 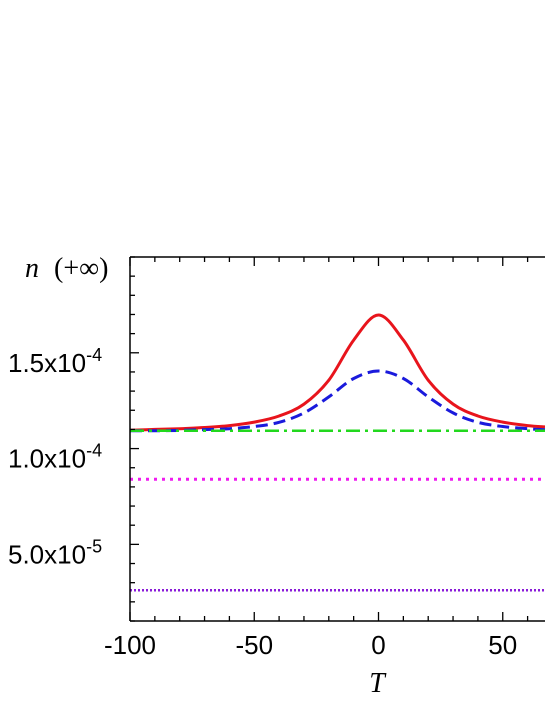 I want to click on y-tick-exponent: -5, so click(x=94, y=546).